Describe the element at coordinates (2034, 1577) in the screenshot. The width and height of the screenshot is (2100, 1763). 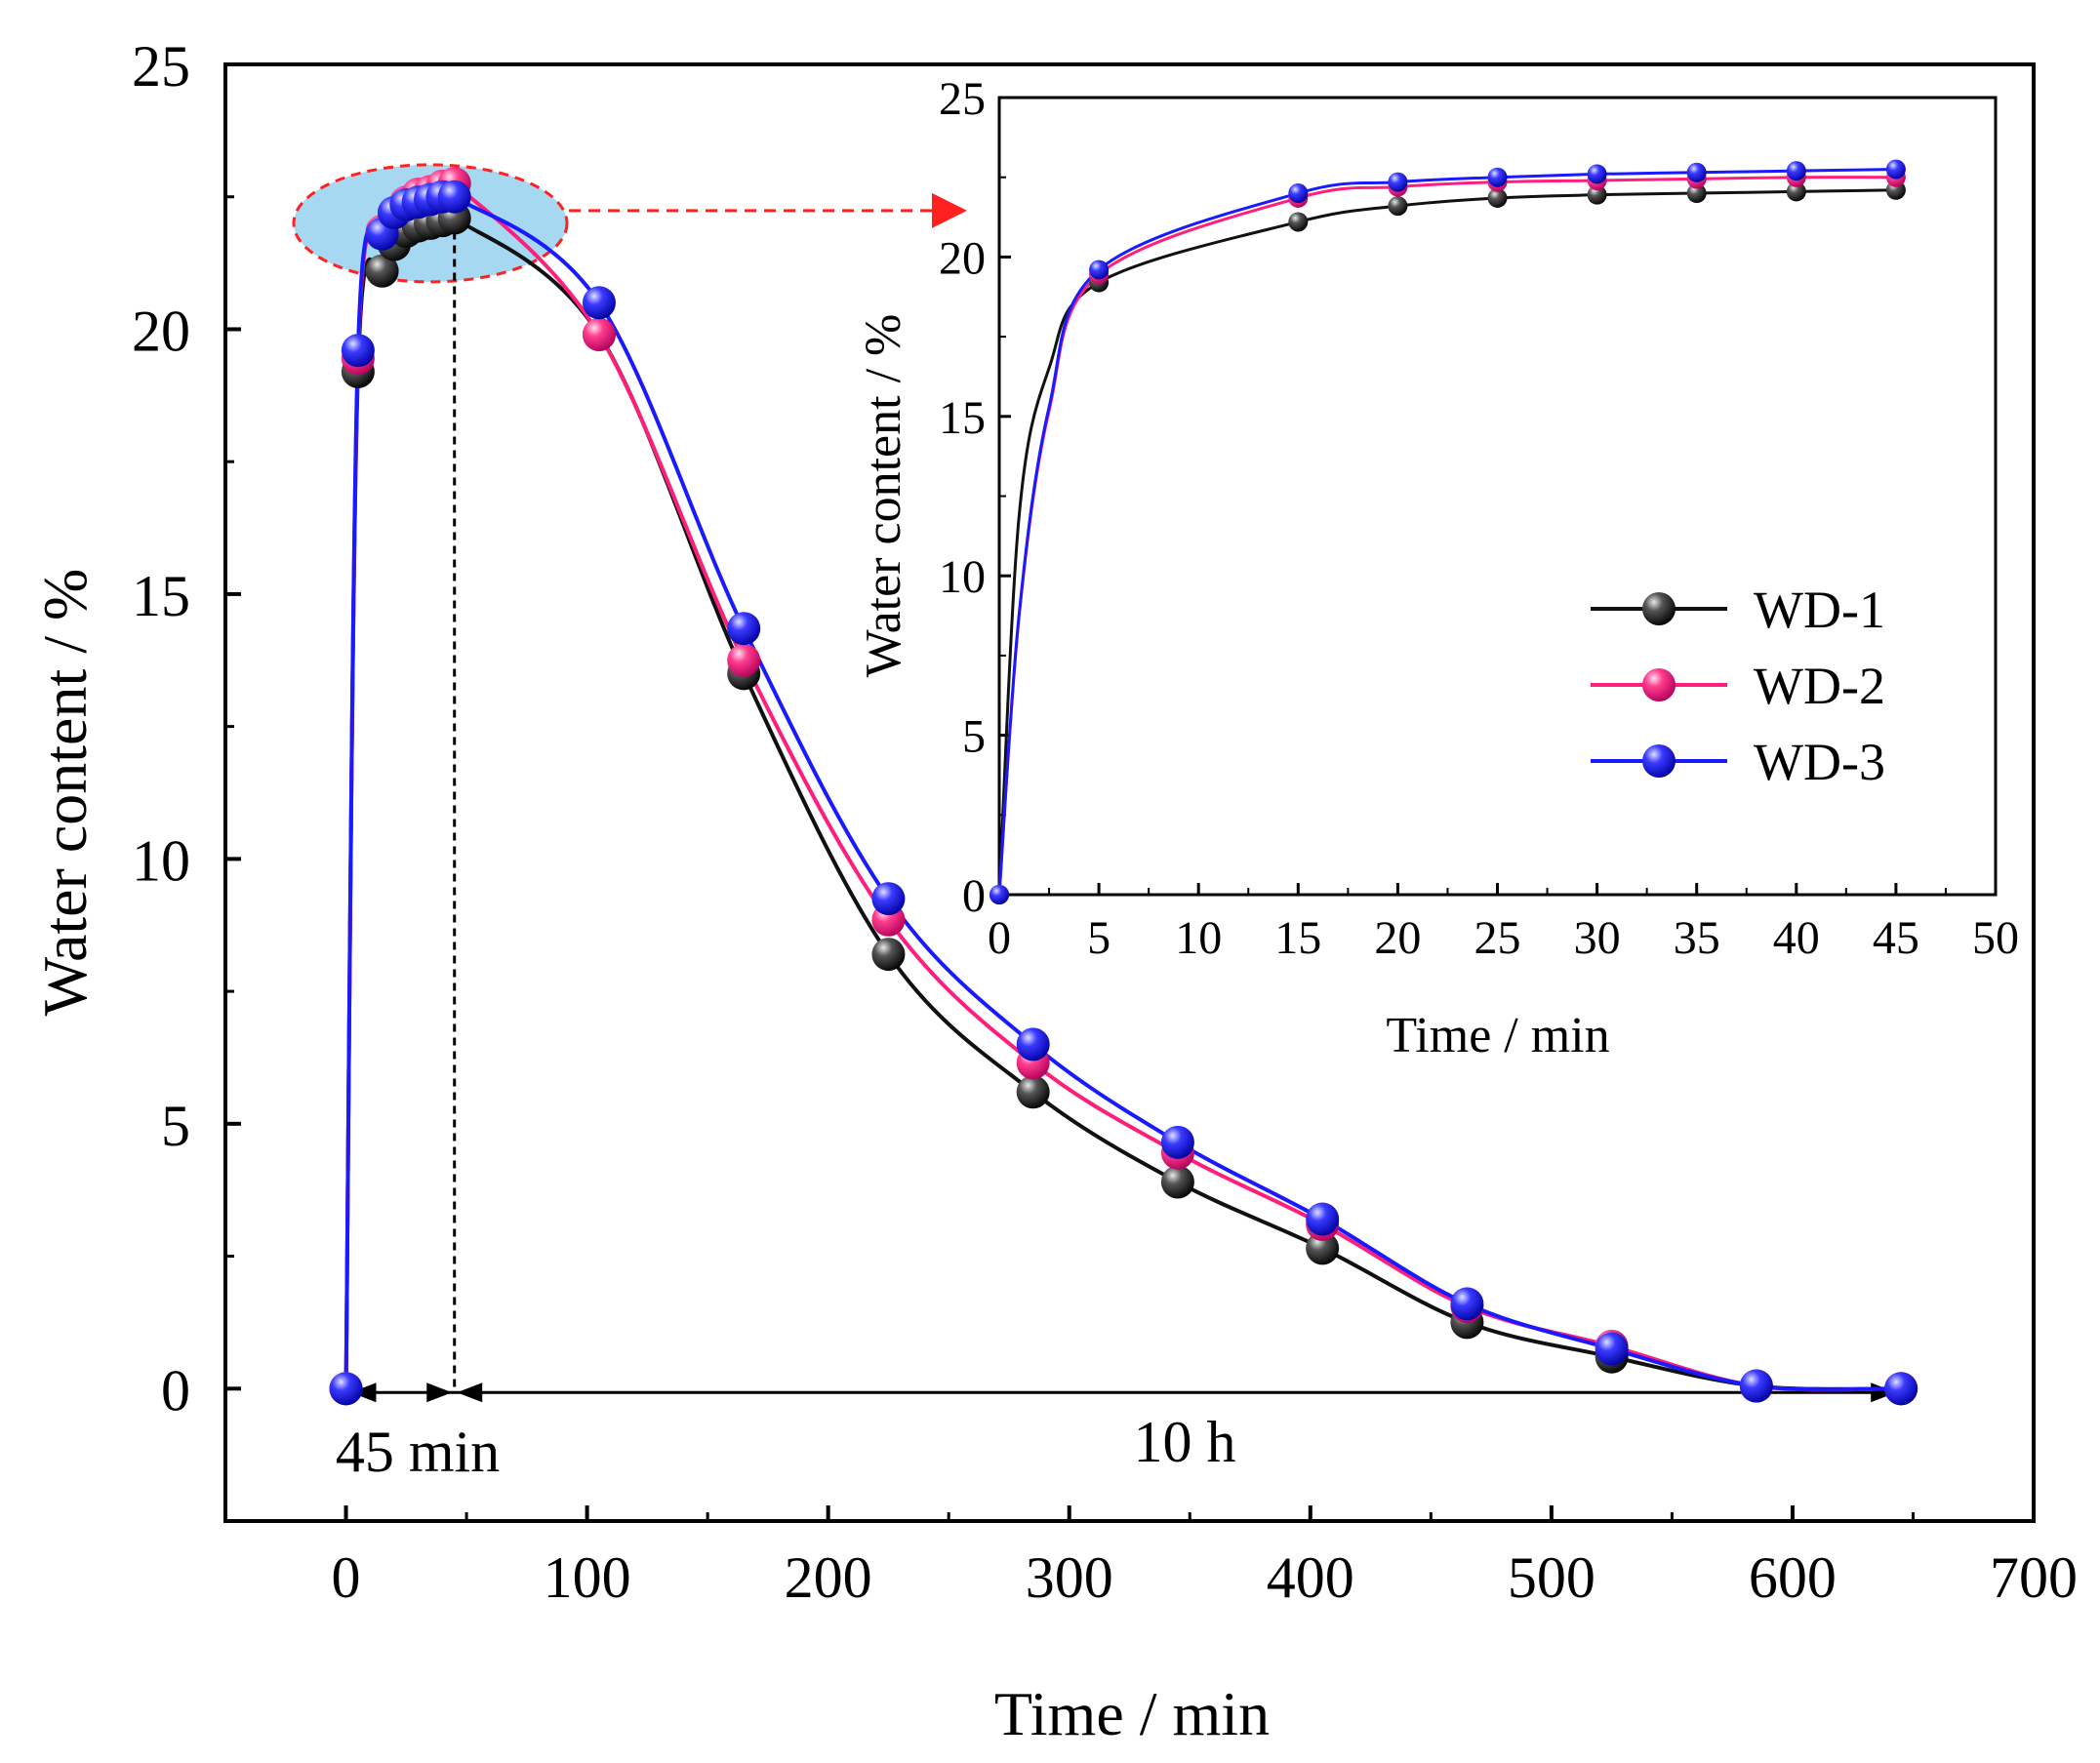
I see `main-x-tick-label: 700` at that location.